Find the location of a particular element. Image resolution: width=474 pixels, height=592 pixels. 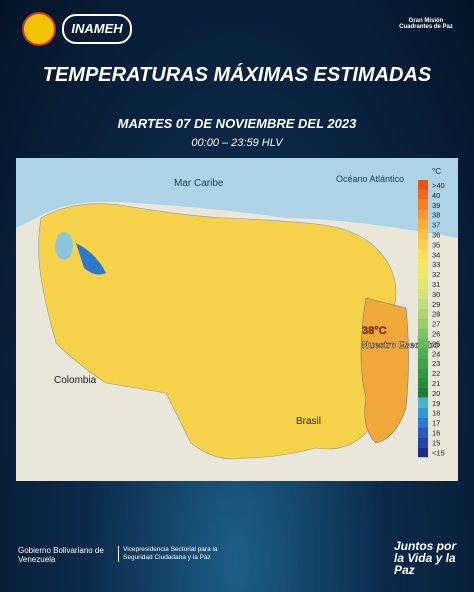

annotation-region: Nuestro Esequibo is located at coordinates (401, 345).